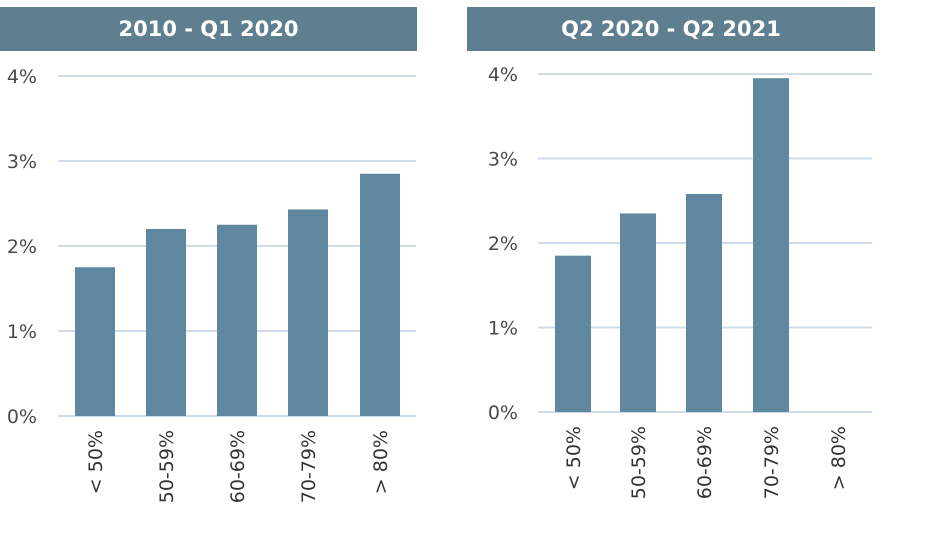  What do you see at coordinates (772, 462) in the screenshot?
I see `chart-2-category-label: 70-79%` at bounding box center [772, 462].